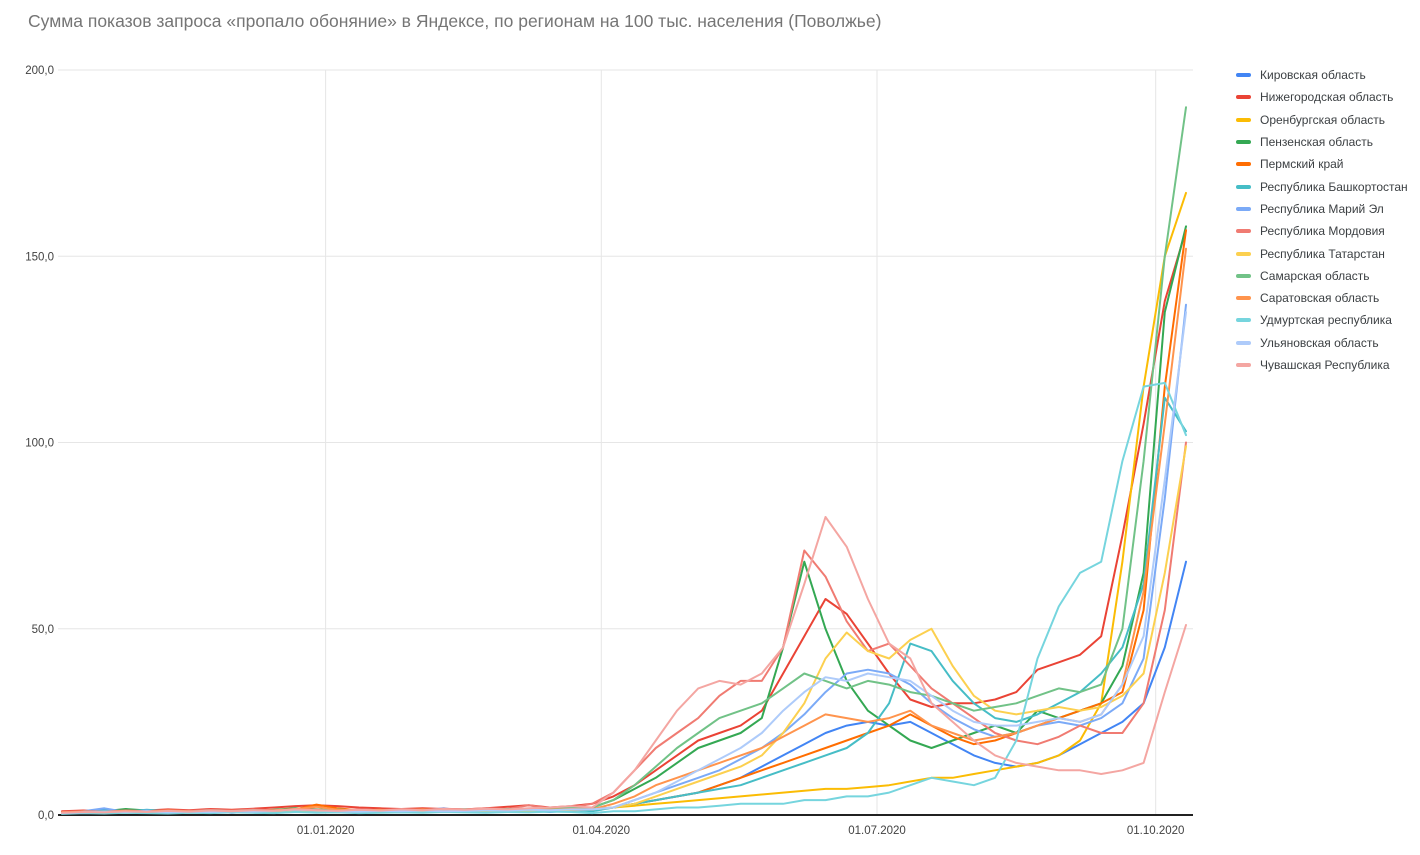  I want to click on x-axis-tick-label: 01.04.2020, so click(602, 831).